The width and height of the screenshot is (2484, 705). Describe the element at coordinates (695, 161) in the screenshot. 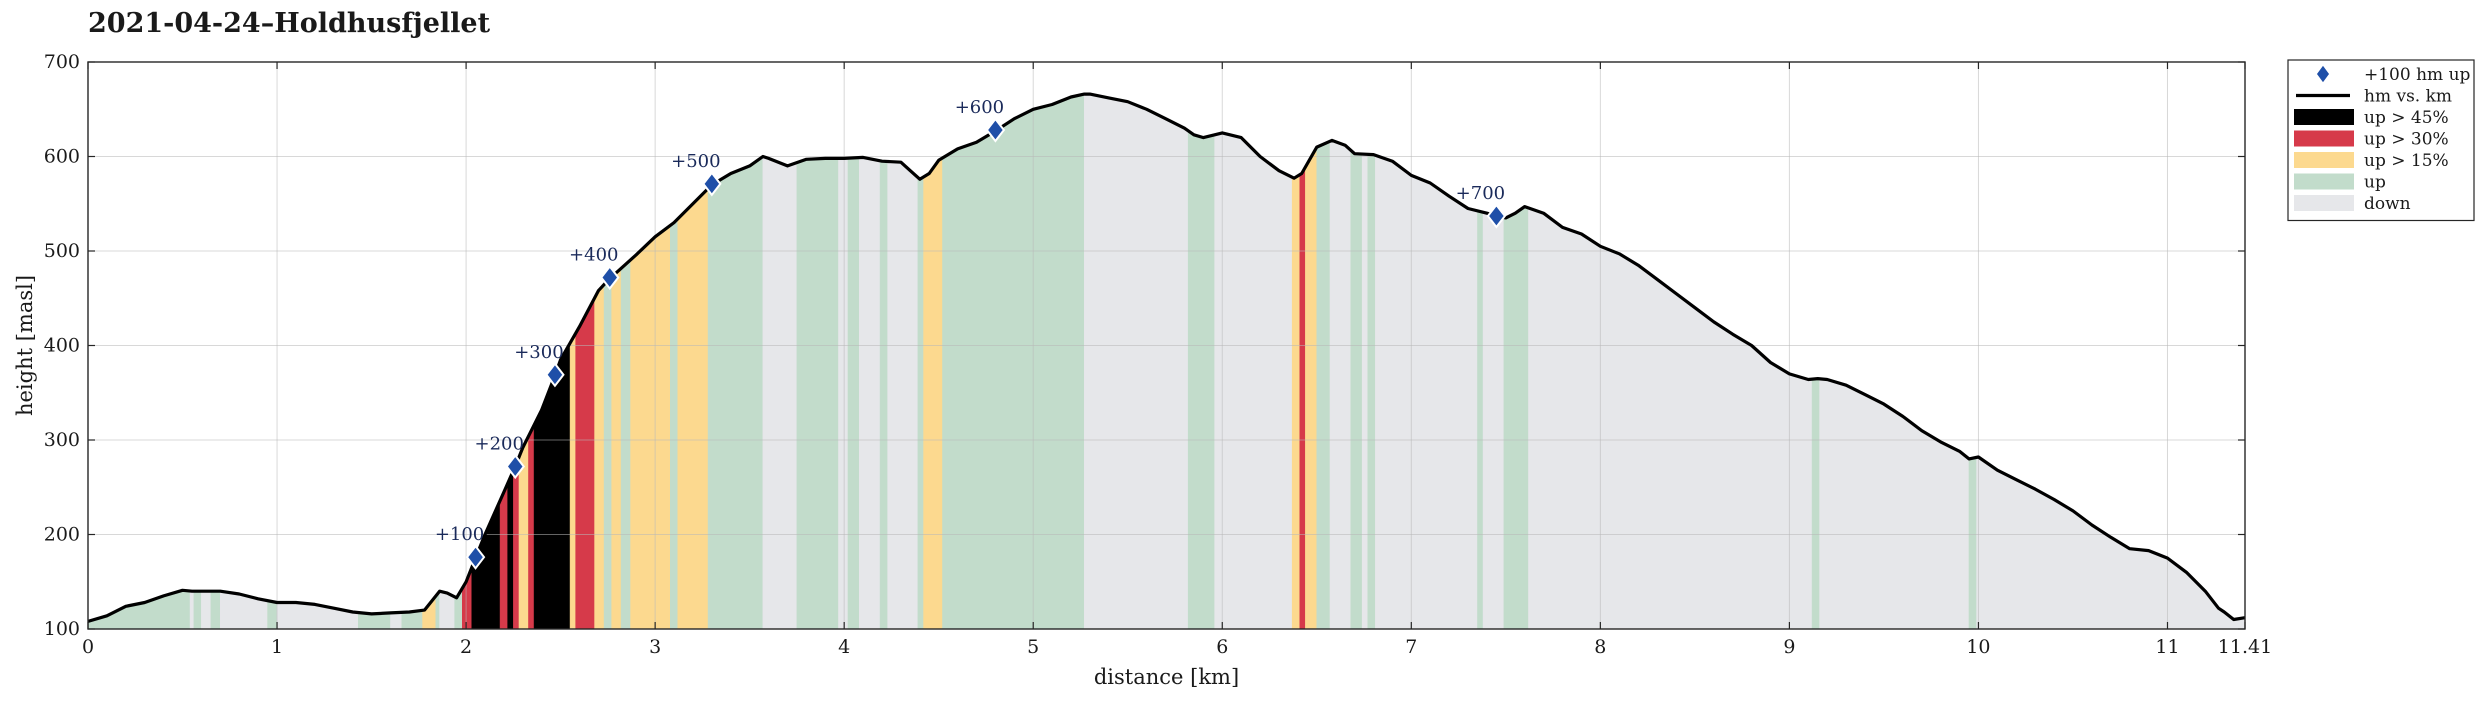

I see `hm-marker-label: +500` at that location.